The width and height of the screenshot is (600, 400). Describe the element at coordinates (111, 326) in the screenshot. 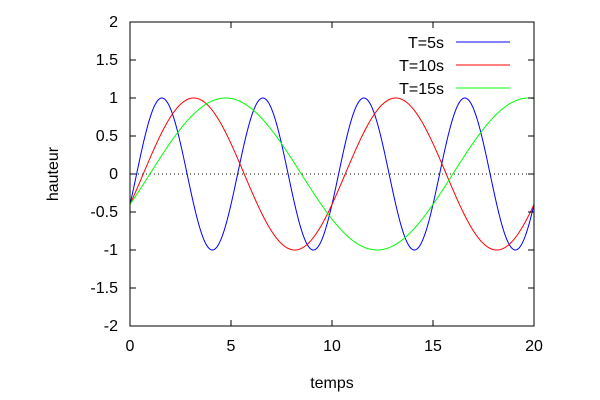

I see `y-tick-label: -2` at that location.